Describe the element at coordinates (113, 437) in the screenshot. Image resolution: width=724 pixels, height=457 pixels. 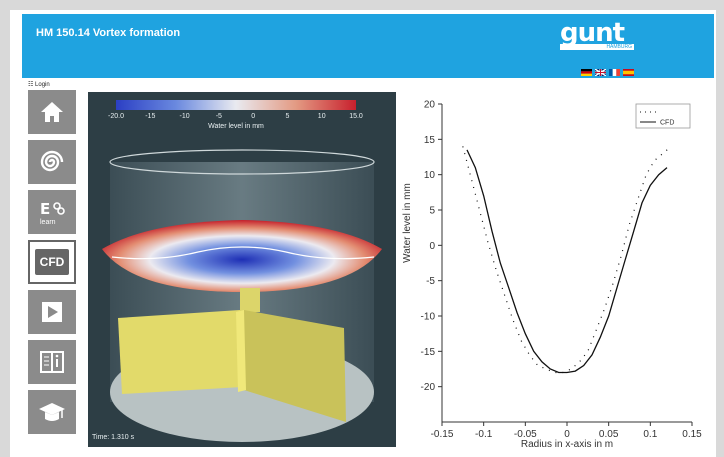
I see `simulation-time: Time: 1.310 s` at that location.